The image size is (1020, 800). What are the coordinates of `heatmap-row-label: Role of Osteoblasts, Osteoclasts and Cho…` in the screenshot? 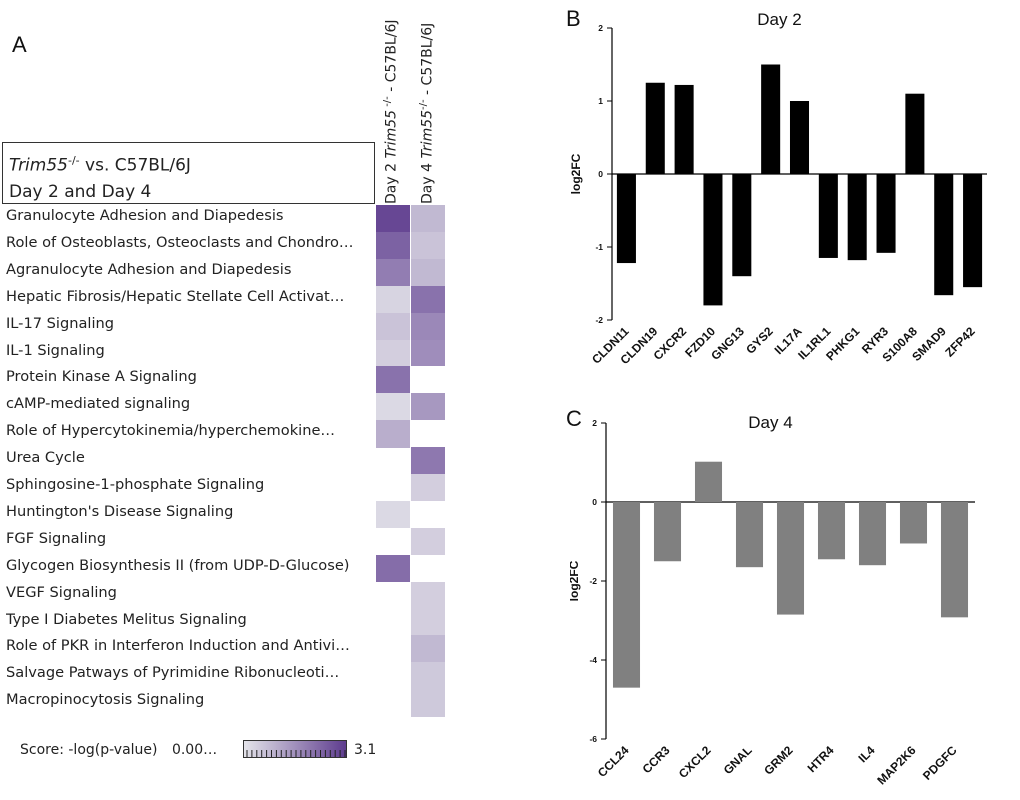 It's located at (180, 242).